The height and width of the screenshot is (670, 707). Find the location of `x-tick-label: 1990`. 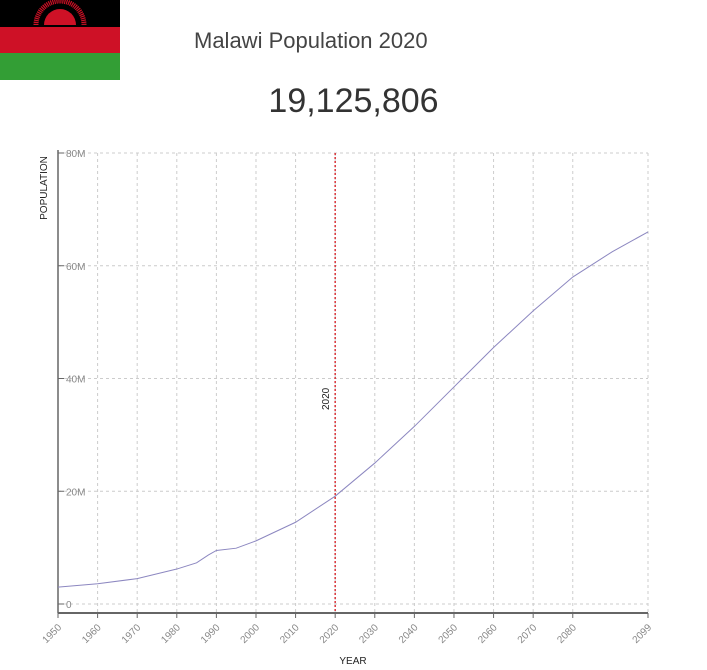

x-tick-label: 1990 is located at coordinates (211, 634).